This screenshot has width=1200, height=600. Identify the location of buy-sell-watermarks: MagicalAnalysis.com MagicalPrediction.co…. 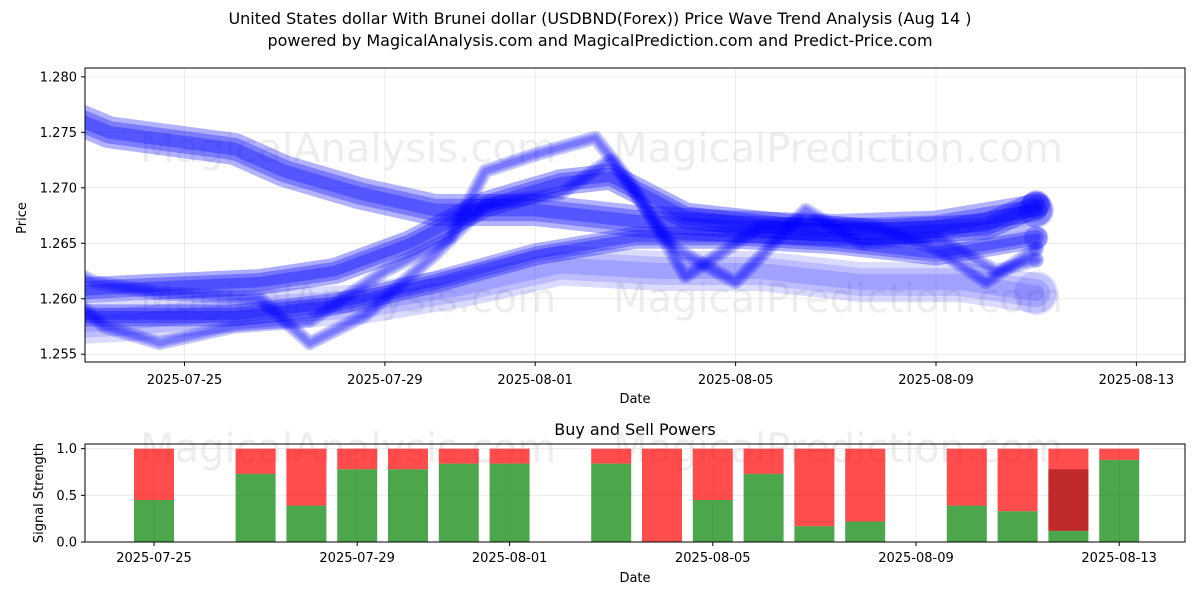
(601, 449).